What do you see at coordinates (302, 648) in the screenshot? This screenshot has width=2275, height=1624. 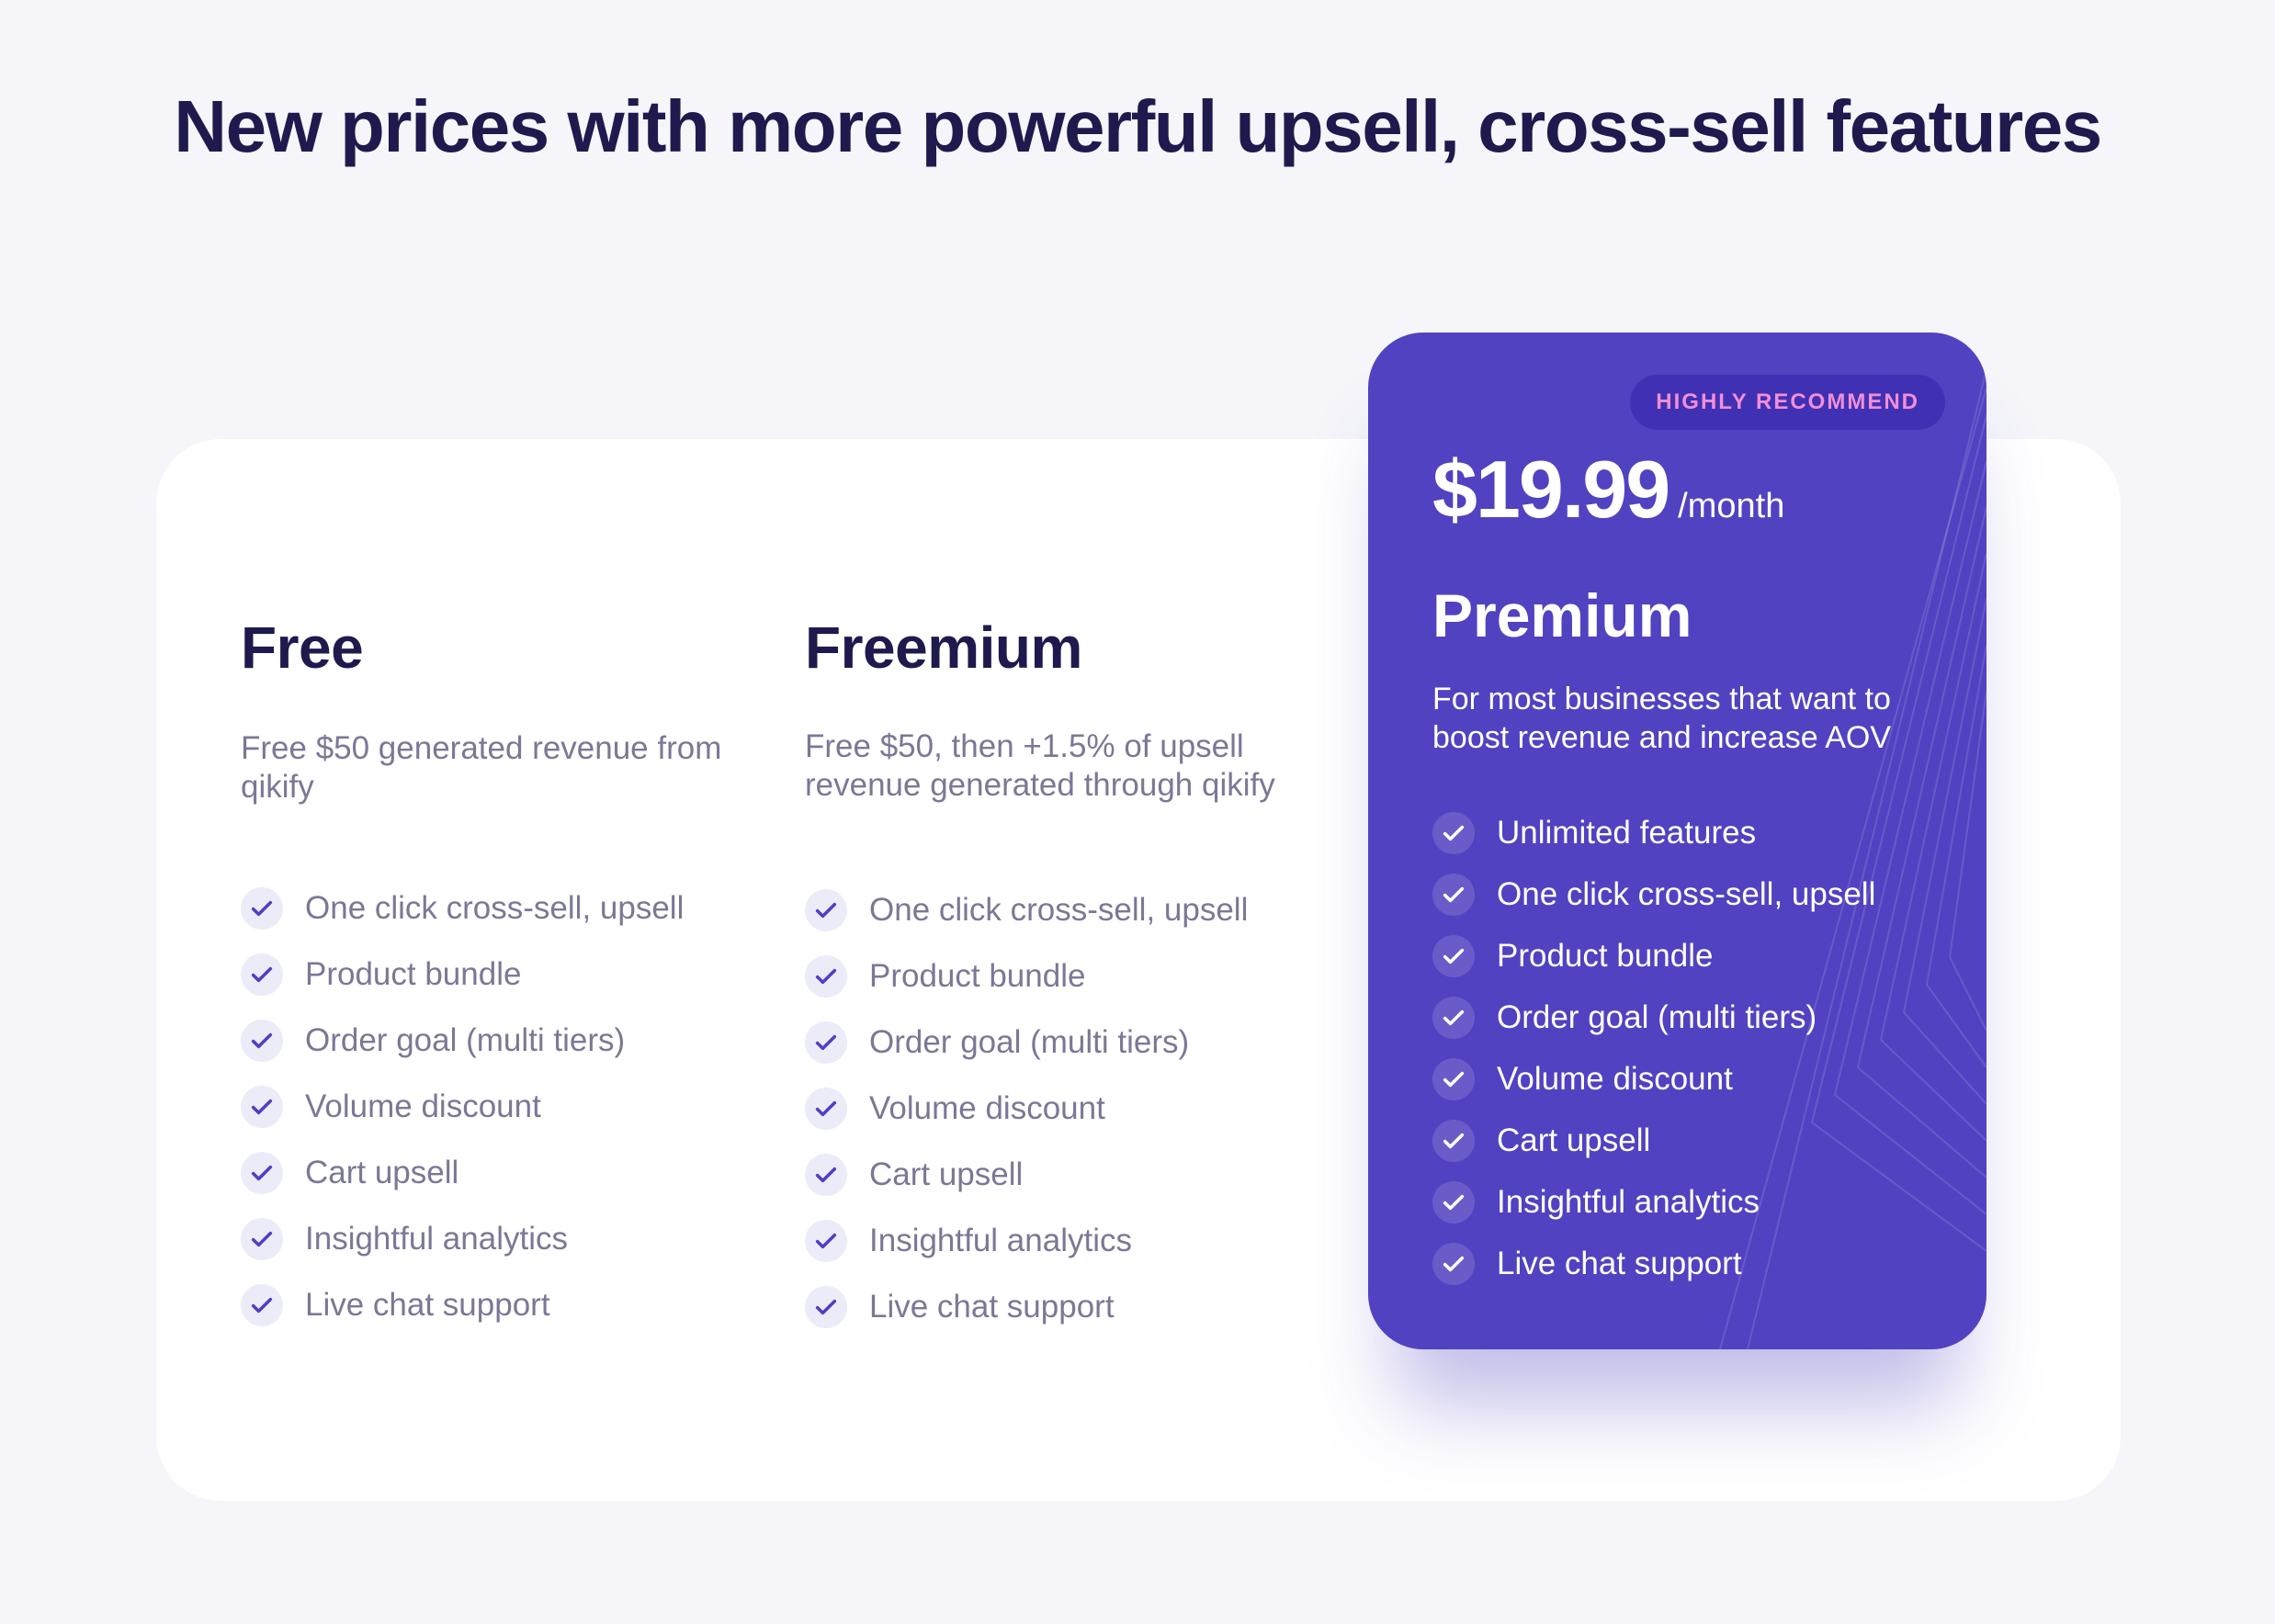 I see `plan-name: Free` at bounding box center [302, 648].